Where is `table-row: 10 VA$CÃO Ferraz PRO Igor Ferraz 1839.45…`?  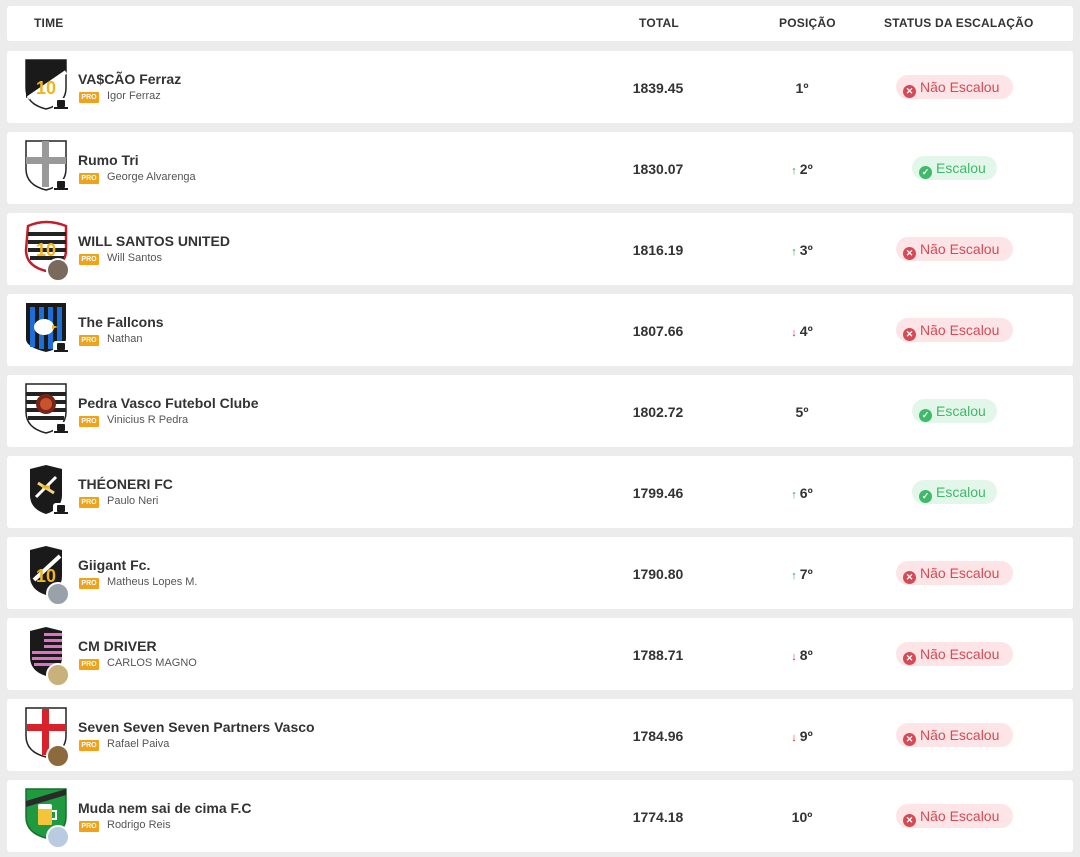
table-row: 10 VA$CÃO Ferraz PRO Igor Ferraz 1839.45… is located at coordinates (540, 87).